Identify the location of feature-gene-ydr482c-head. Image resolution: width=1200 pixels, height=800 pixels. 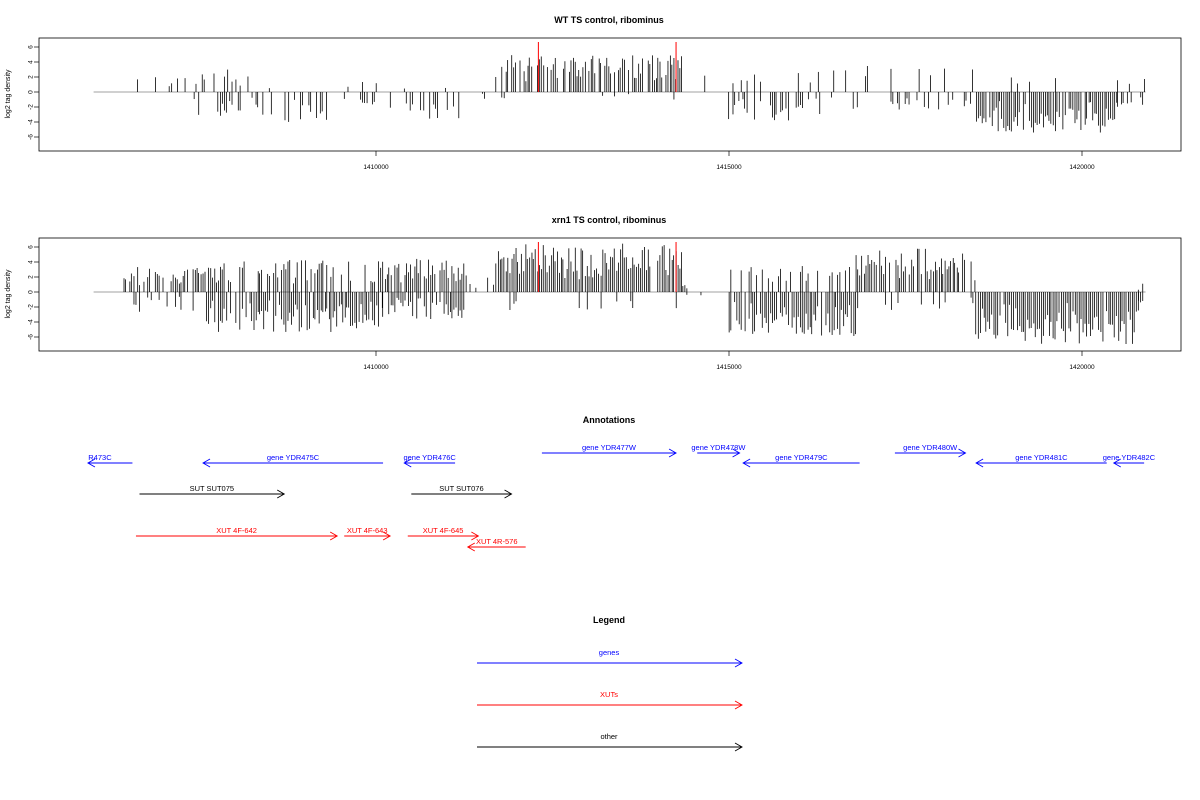
(1116, 463).